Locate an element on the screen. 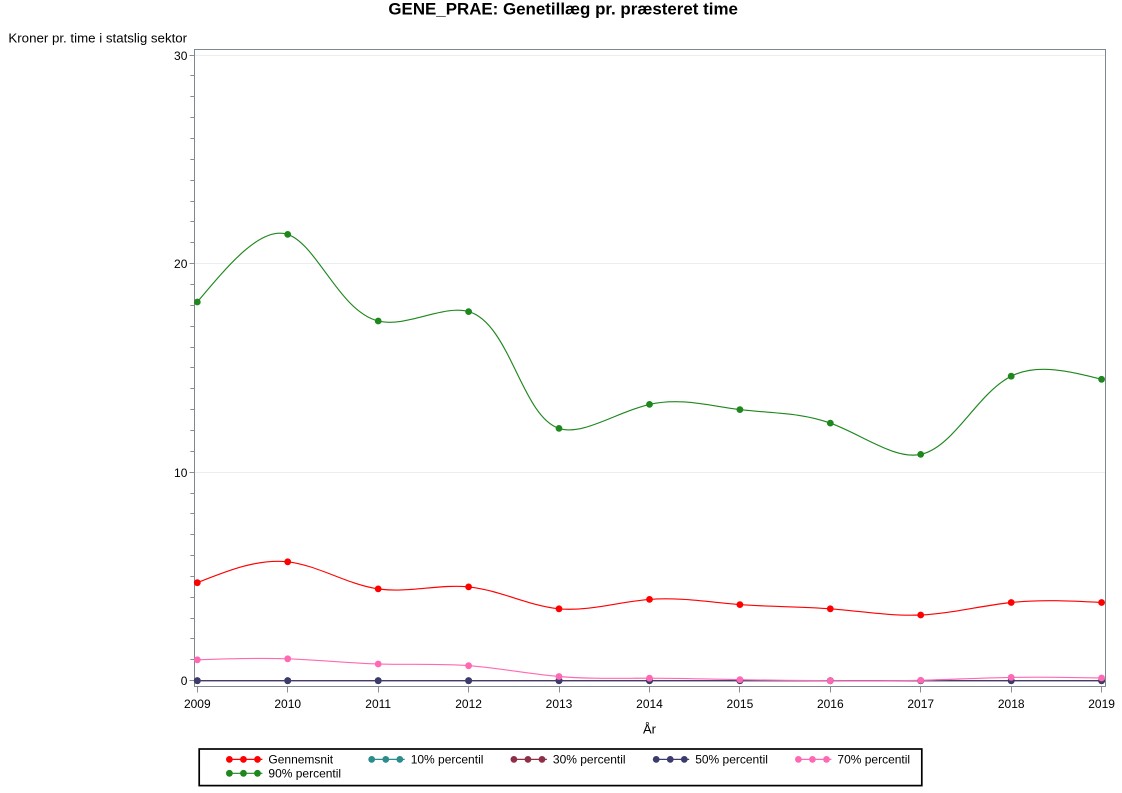 Image resolution: width=1122 pixels, height=793 pixels. svg-text: 2014 is located at coordinates (649, 704).